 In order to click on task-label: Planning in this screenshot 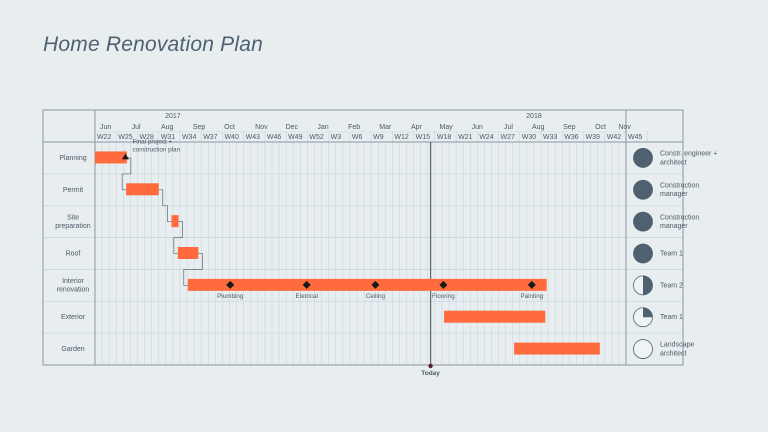, I will do `click(72, 158)`.